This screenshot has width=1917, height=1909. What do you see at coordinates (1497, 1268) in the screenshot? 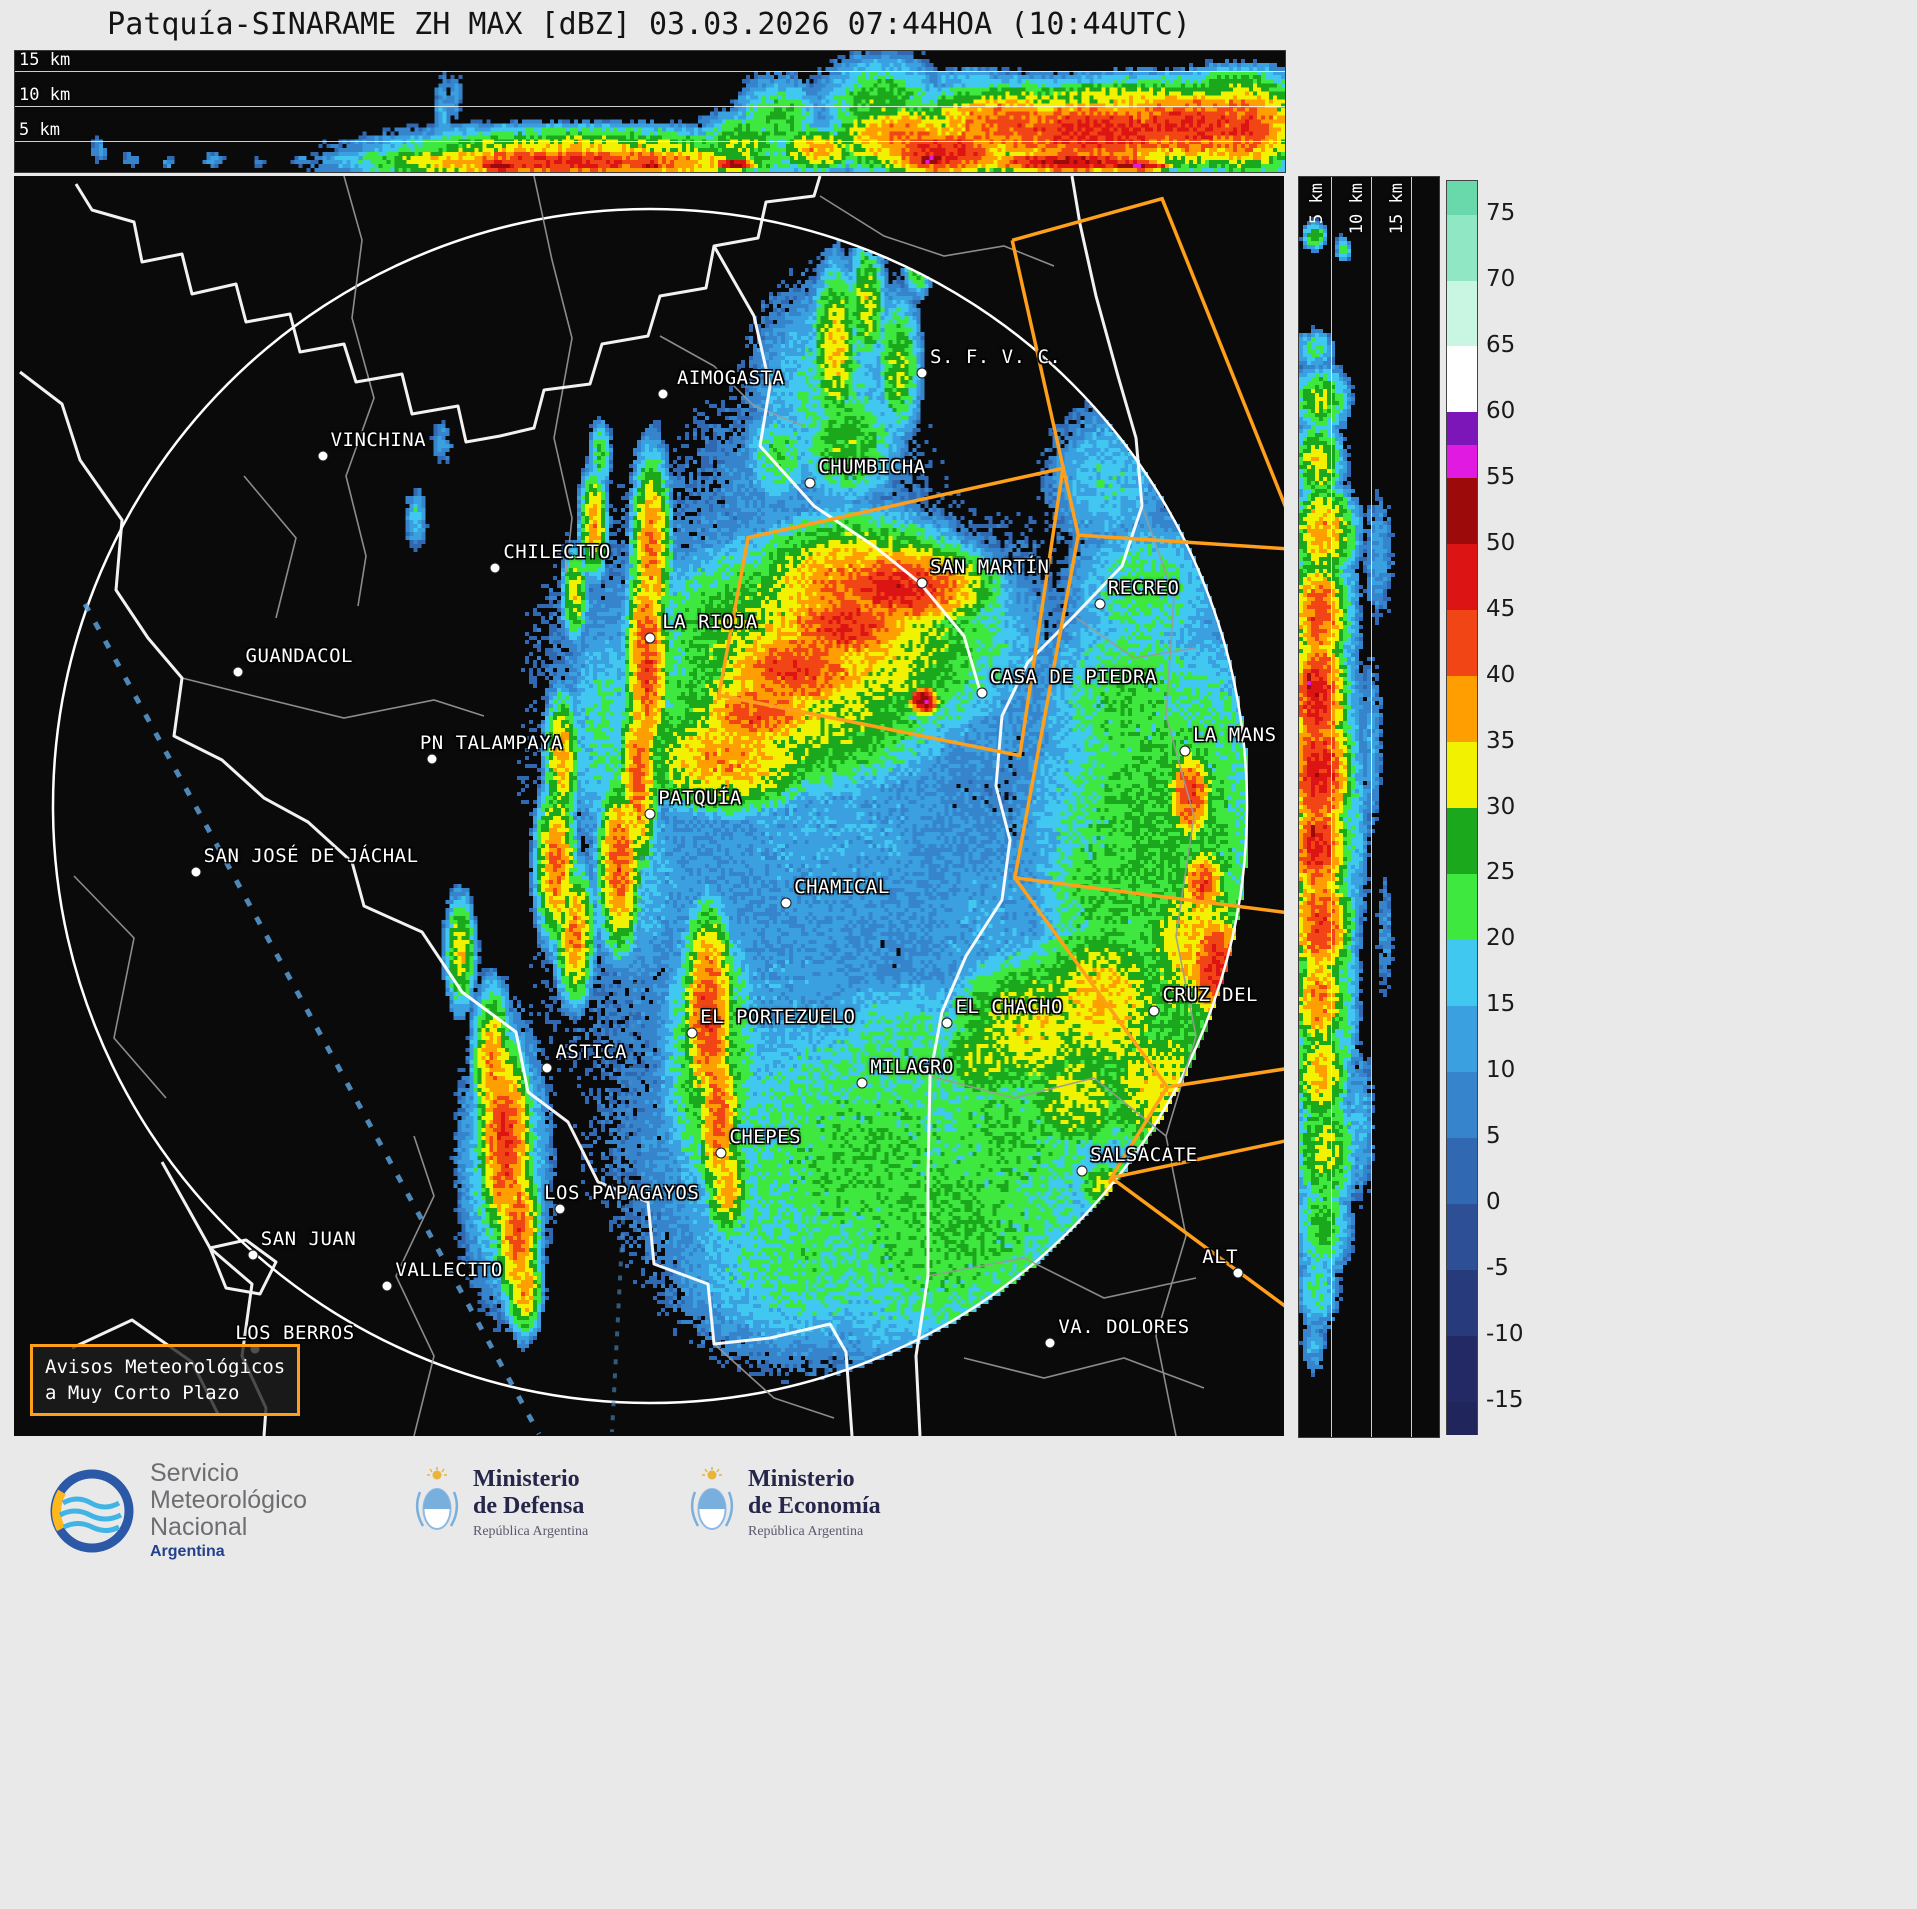
I see `colorbar-tick-label: -5` at bounding box center [1497, 1268].